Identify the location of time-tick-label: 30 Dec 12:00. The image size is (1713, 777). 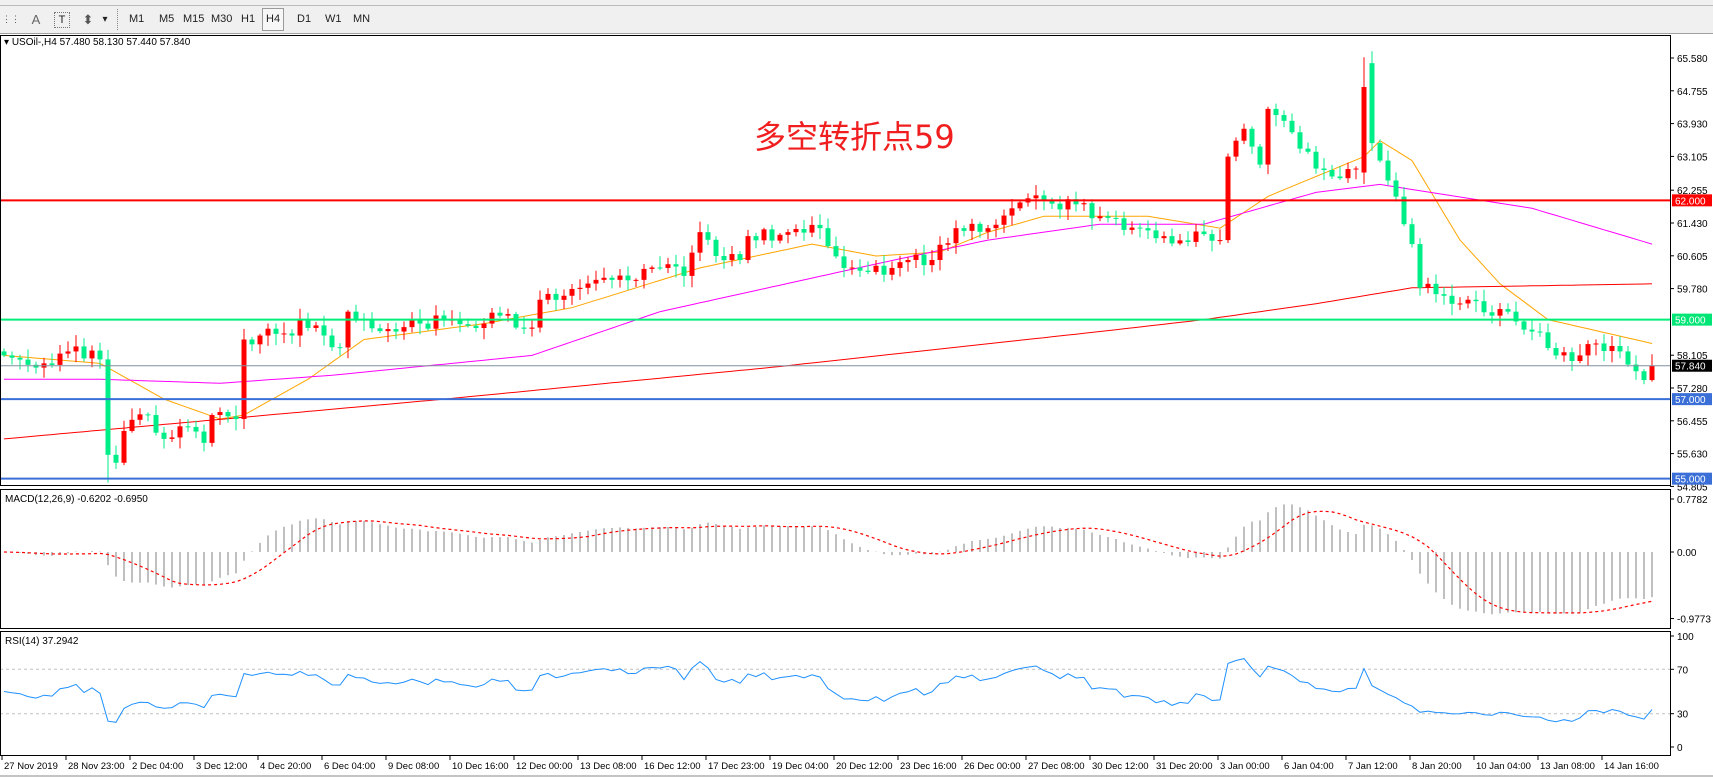
(1120, 766).